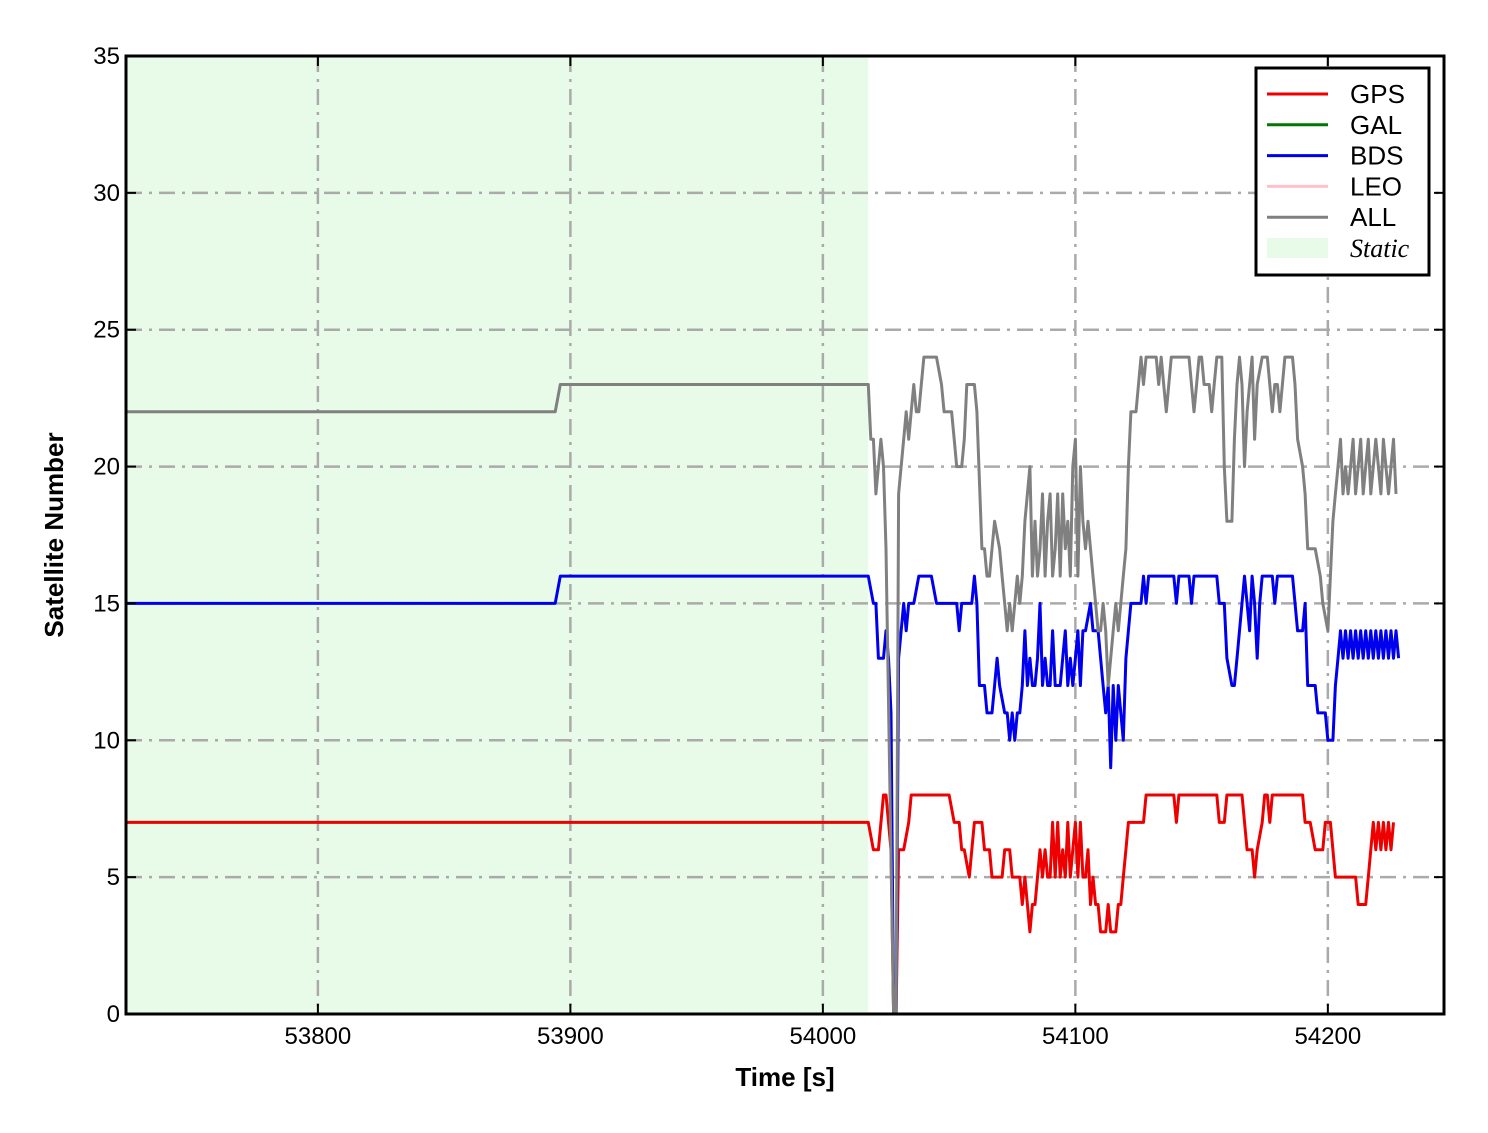 The image size is (1488, 1133). I want to click on y-tick-label-1: 5, so click(113, 877).